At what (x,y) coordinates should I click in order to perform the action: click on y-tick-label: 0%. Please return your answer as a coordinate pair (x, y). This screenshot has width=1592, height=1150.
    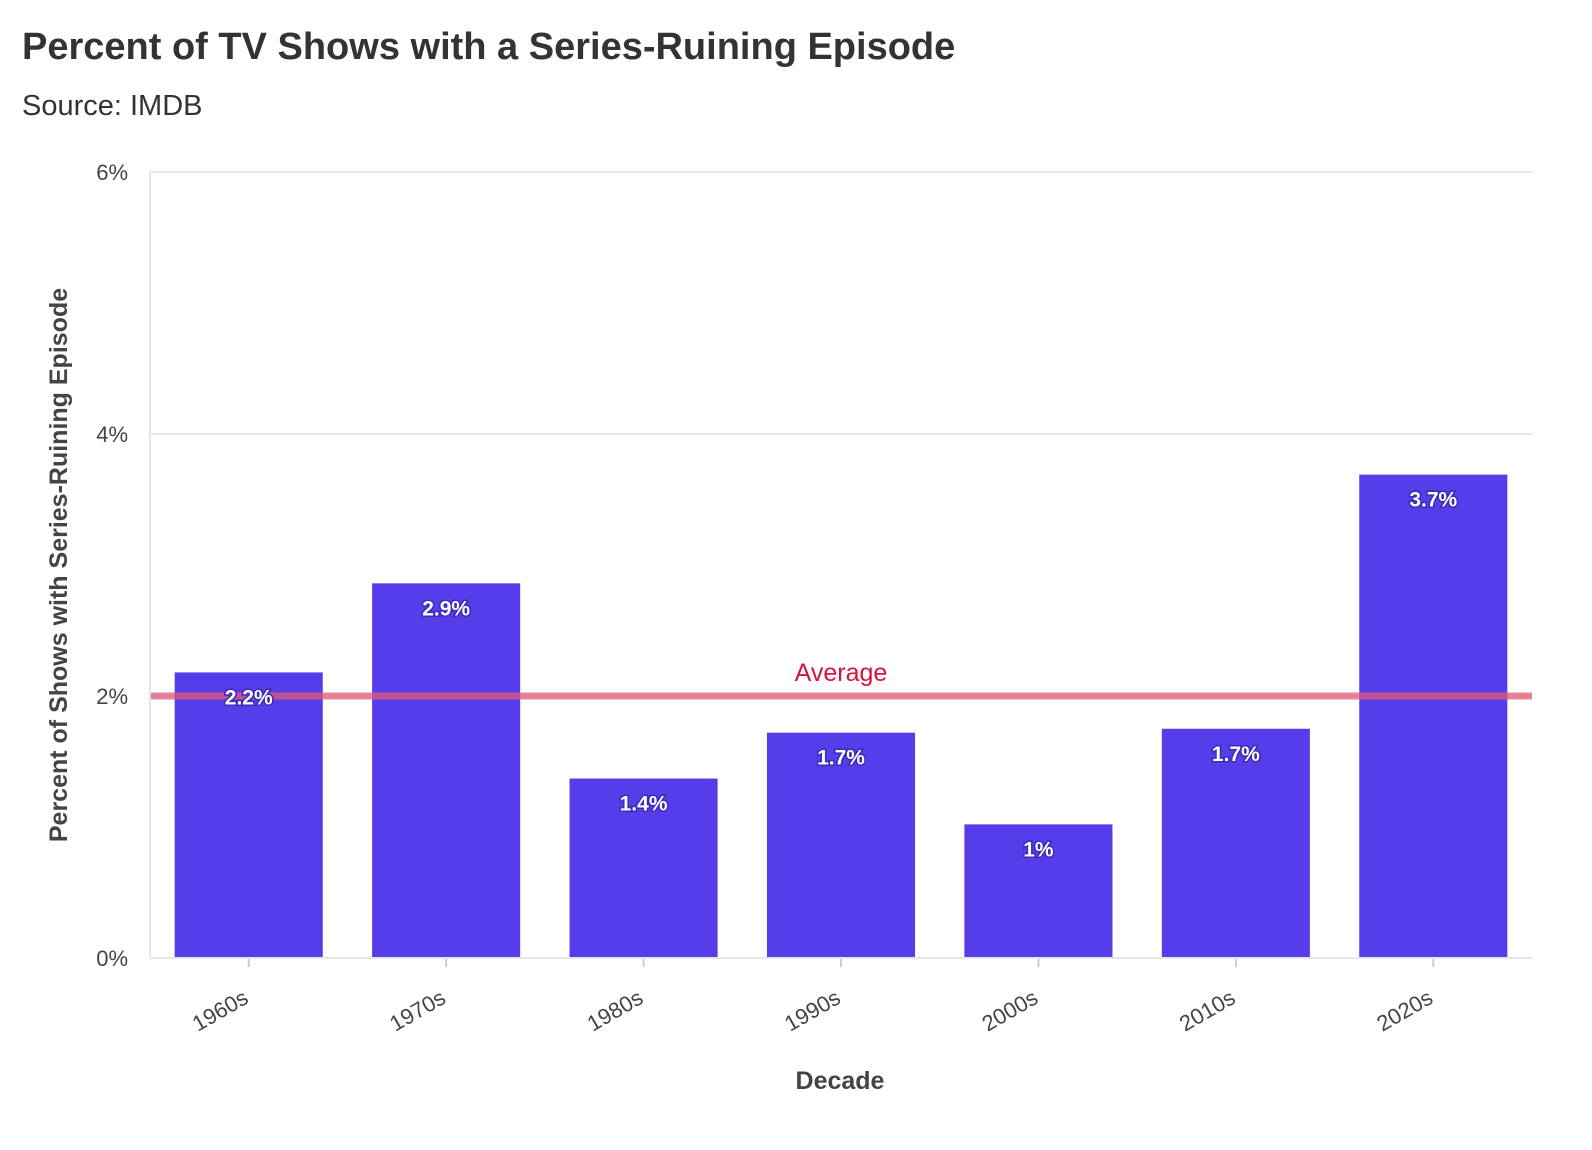
    Looking at the image, I should click on (112, 958).